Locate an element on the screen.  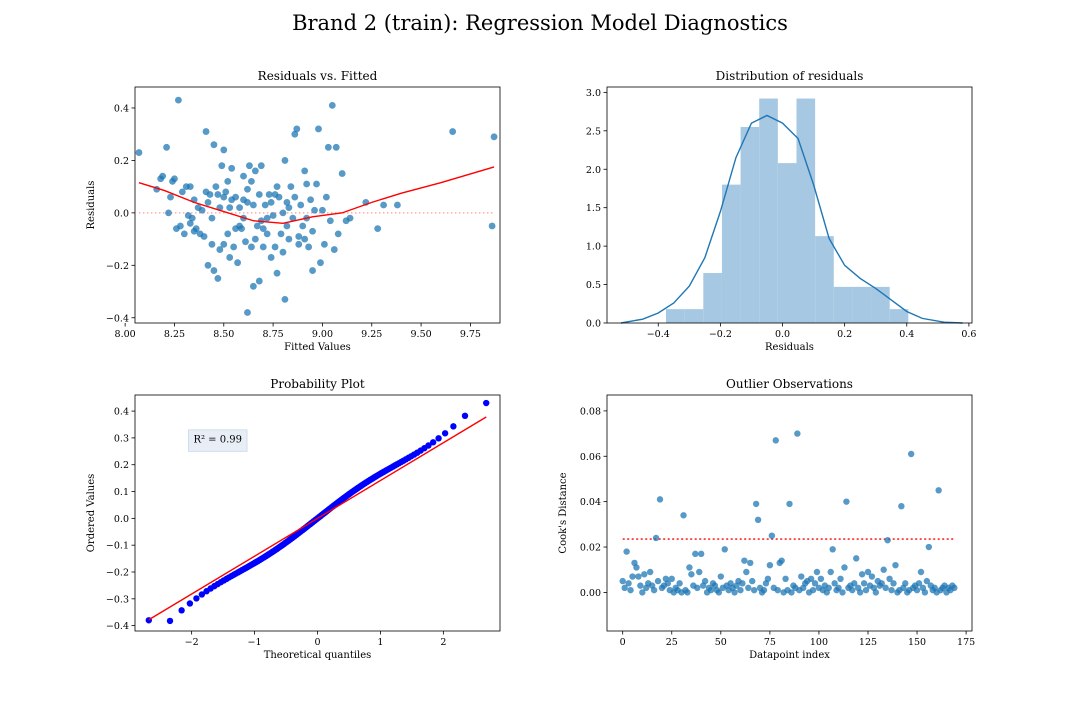
x-tick-label: −0.2 is located at coordinates (720, 334).